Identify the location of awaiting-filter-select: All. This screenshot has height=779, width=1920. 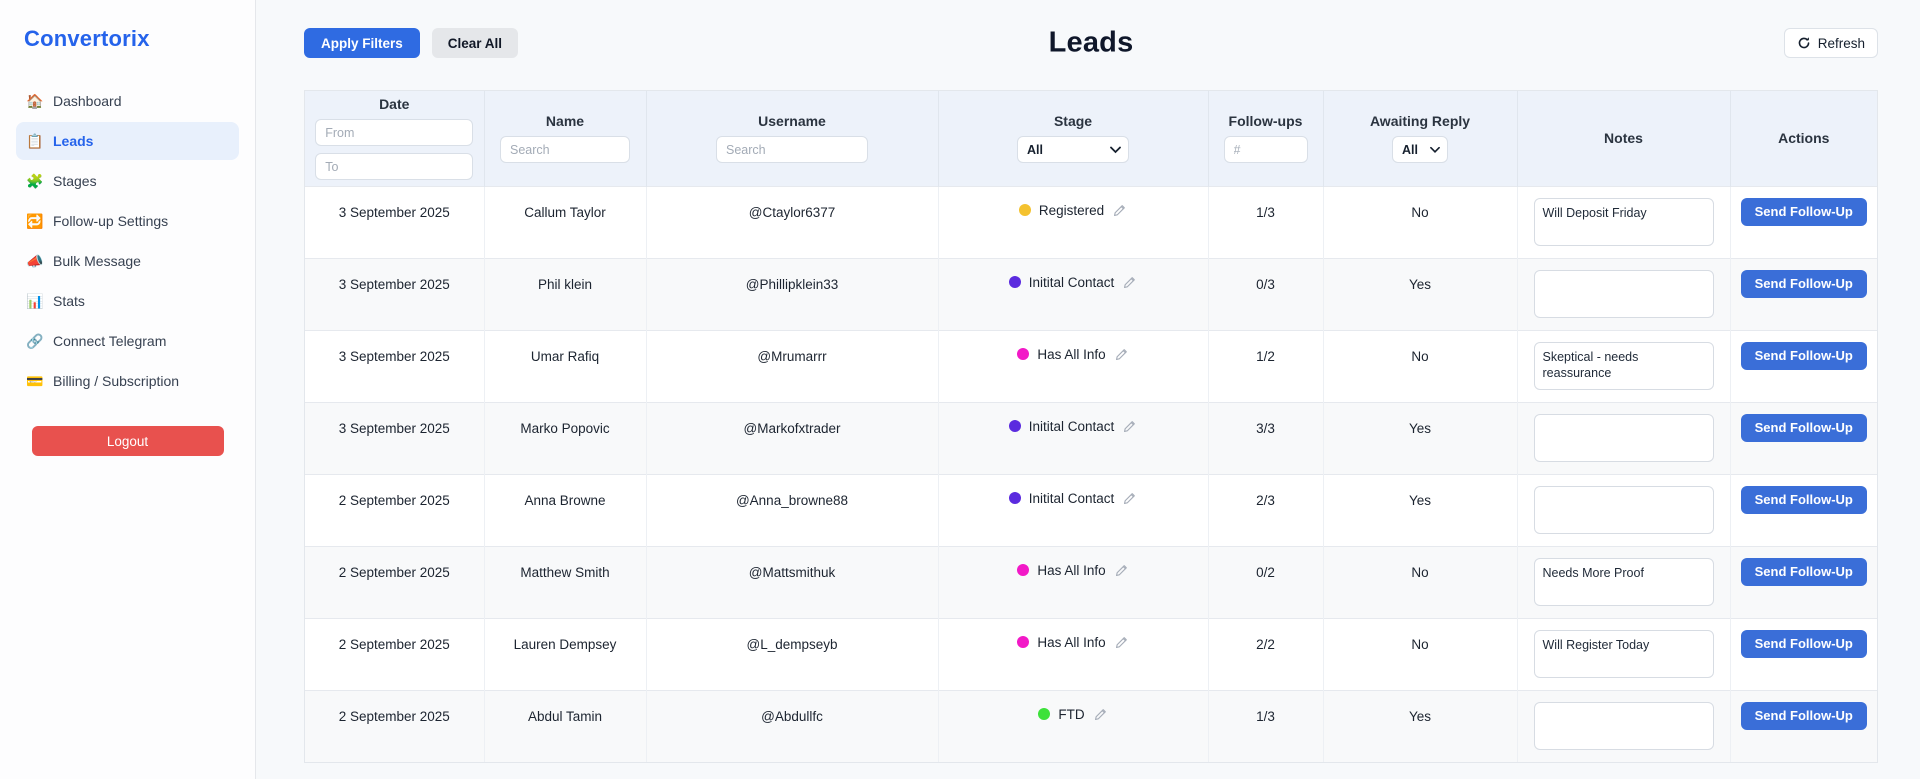
(1420, 150).